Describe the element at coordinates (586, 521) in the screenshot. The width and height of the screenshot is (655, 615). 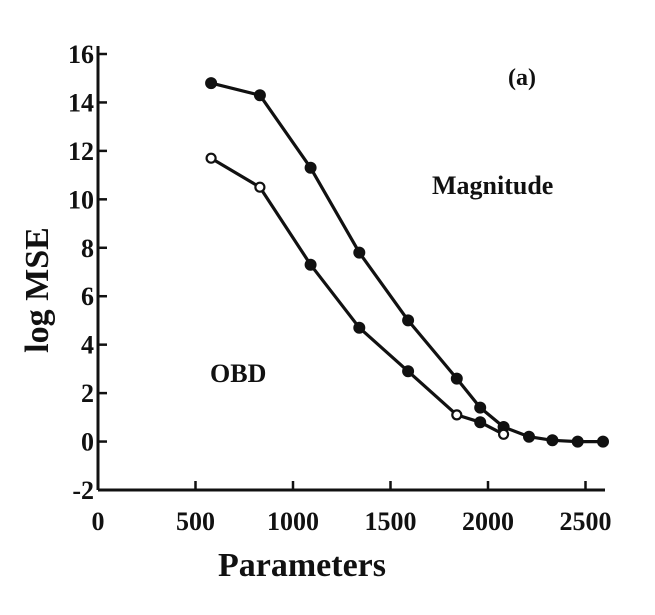
I see `x-tick-label: 2500` at that location.